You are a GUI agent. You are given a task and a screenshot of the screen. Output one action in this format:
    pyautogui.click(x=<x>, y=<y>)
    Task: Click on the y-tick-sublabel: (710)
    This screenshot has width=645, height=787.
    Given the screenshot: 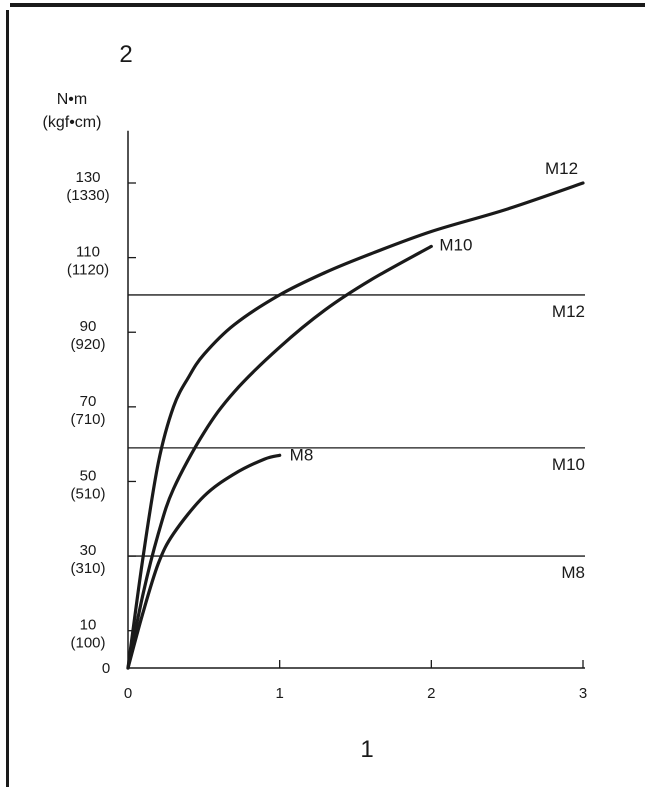 What is the action you would take?
    pyautogui.click(x=87, y=419)
    